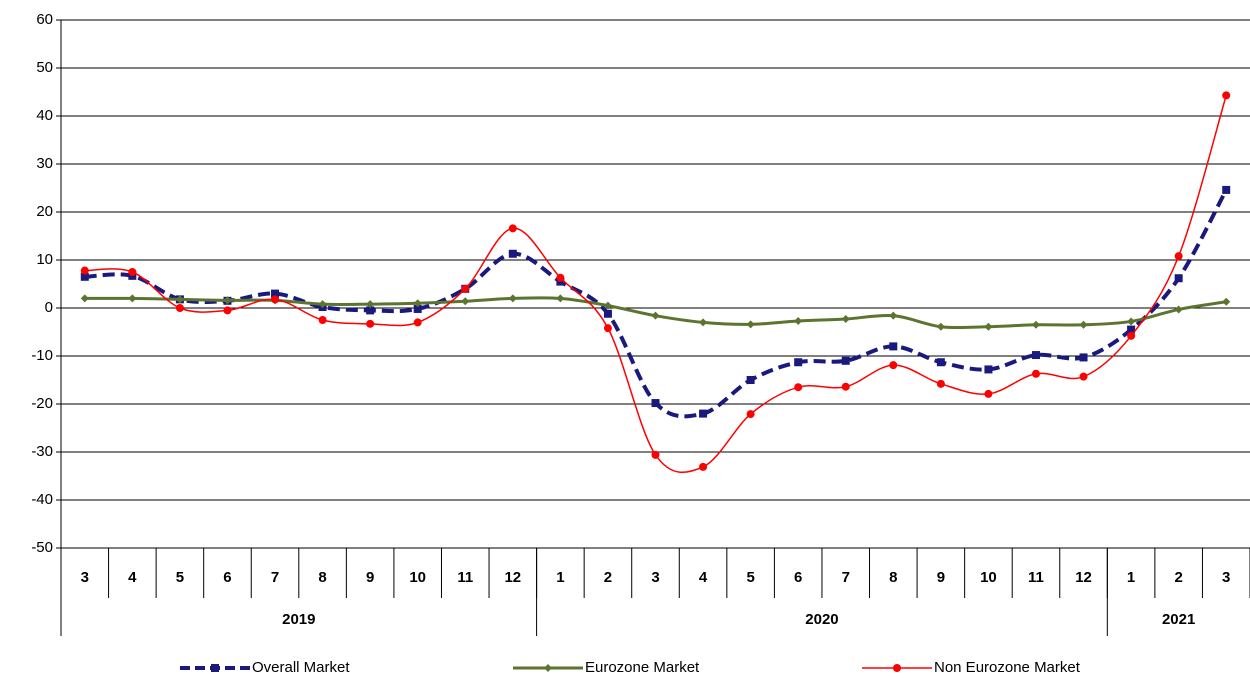 This screenshot has height=678, width=1250. Describe the element at coordinates (1178, 619) in the screenshot. I see `x-group-label: 2021` at that location.